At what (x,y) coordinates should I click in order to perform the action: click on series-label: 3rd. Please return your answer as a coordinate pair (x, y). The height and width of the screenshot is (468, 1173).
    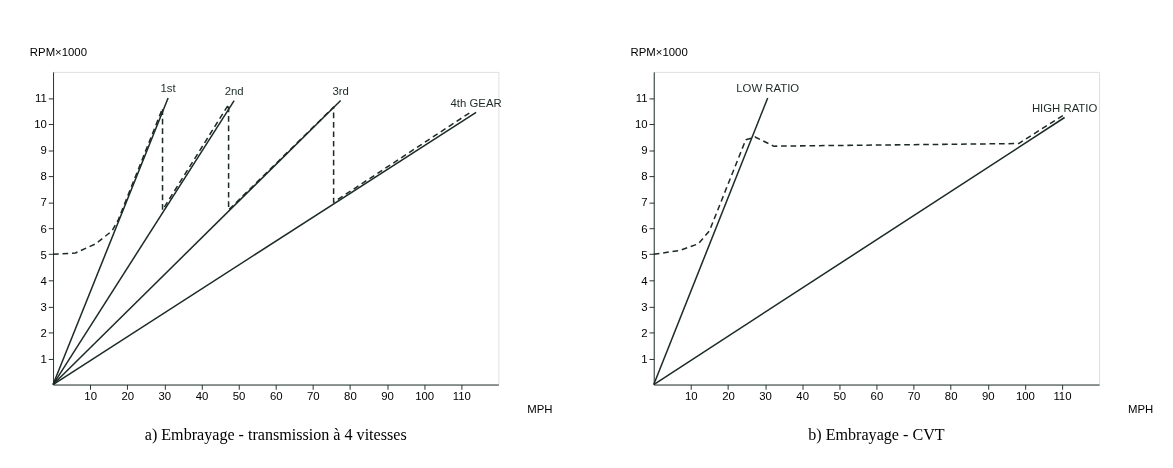
    Looking at the image, I should click on (340, 90).